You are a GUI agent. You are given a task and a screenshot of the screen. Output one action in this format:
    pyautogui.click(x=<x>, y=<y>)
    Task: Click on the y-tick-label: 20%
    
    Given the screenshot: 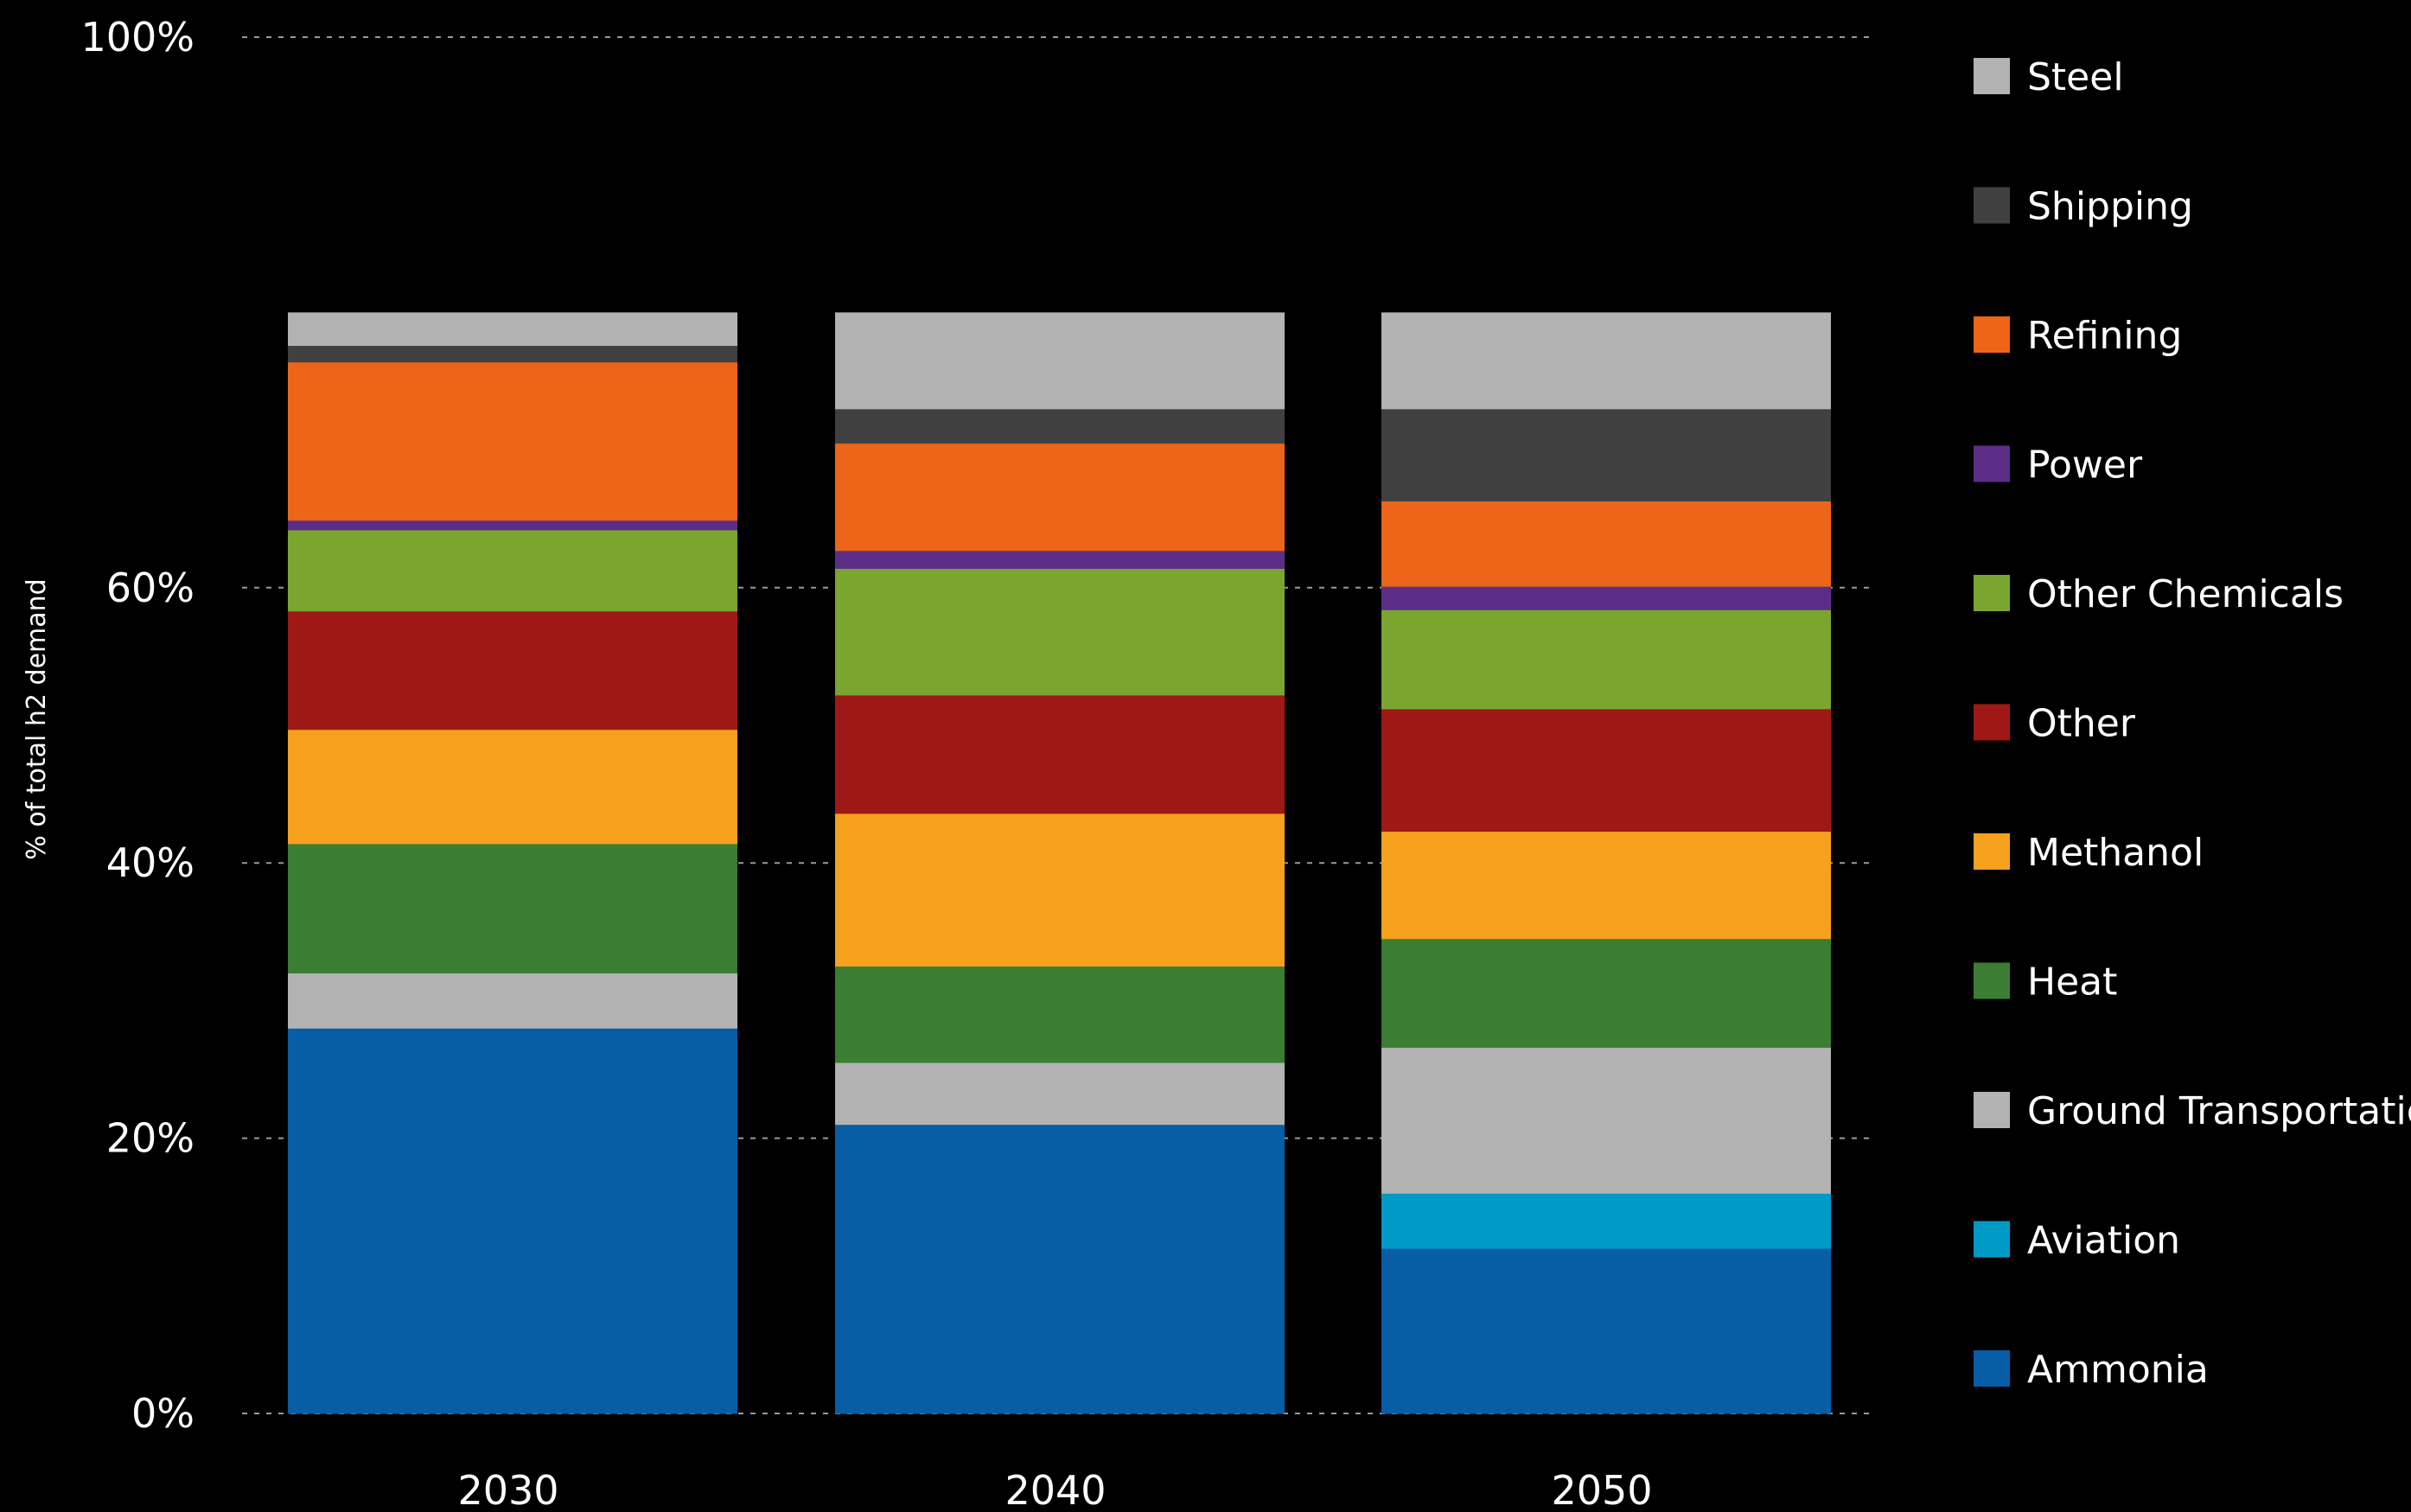 What is the action you would take?
    pyautogui.click(x=150, y=1139)
    